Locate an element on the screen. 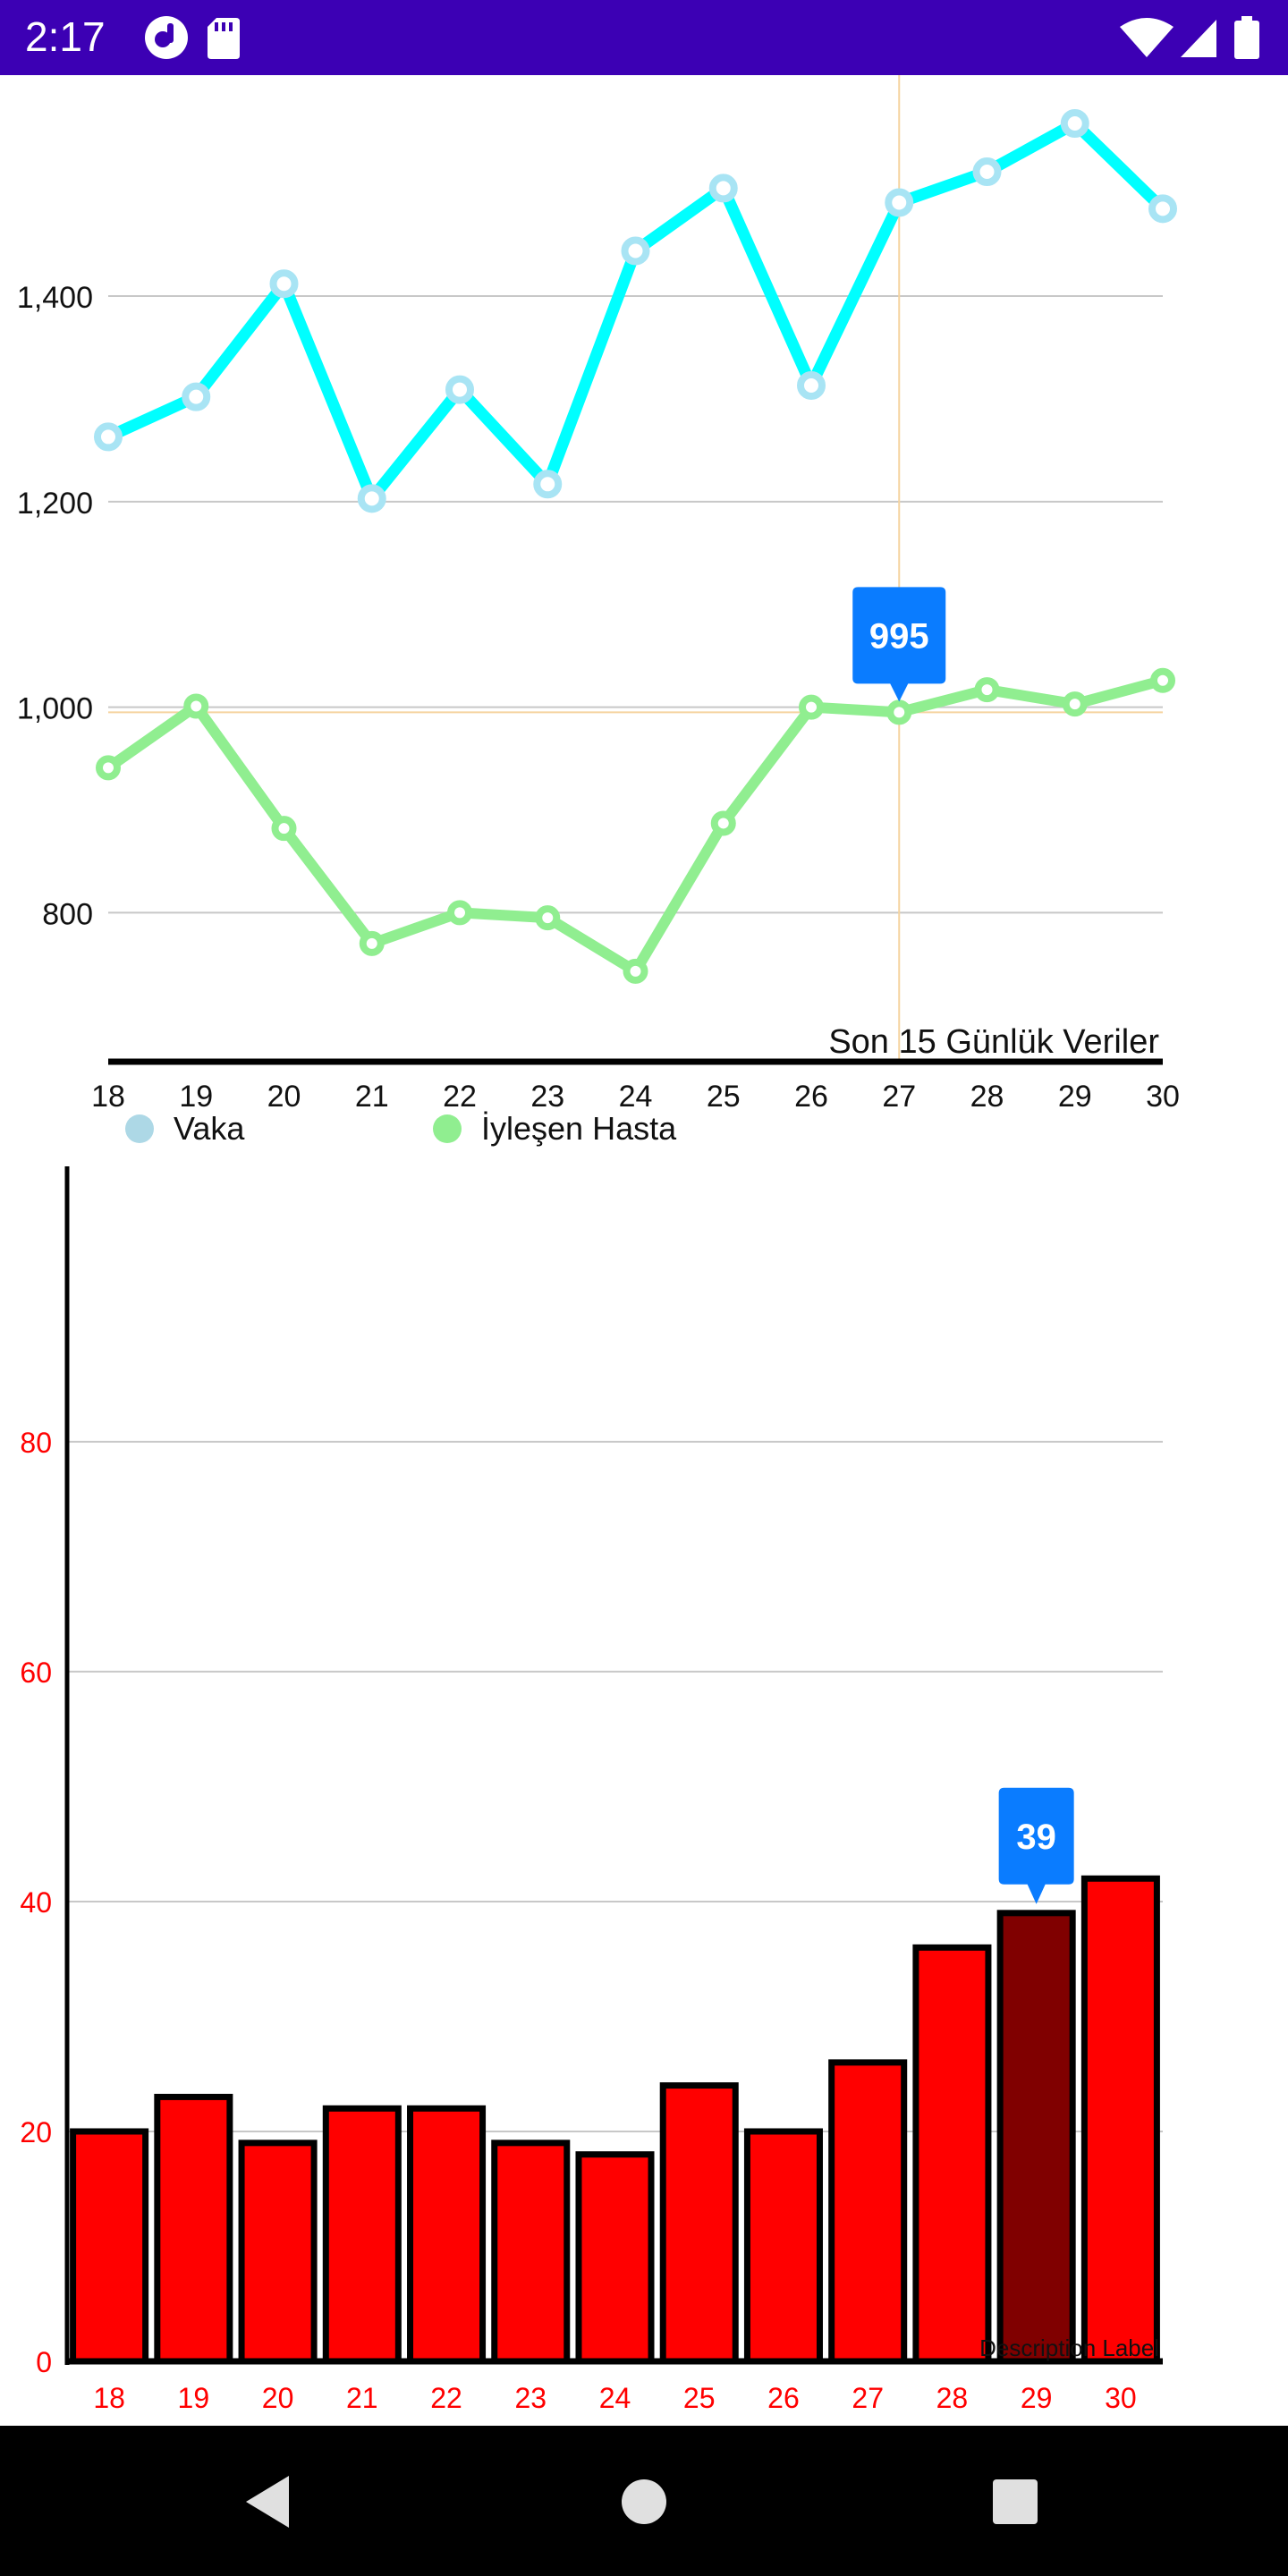  bar-y-tick-label-20: 20 is located at coordinates (36, 2132).